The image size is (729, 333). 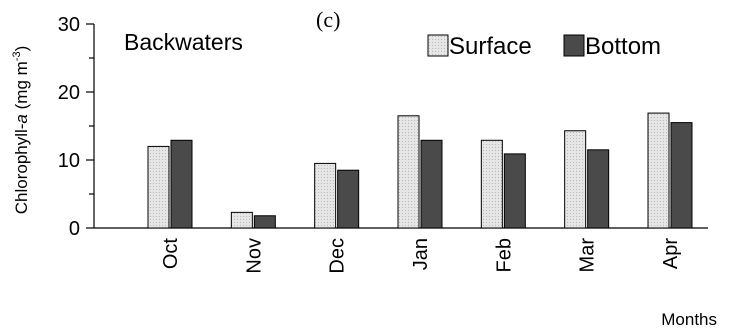 I want to click on legend-swatch-bottom, so click(x=574, y=45).